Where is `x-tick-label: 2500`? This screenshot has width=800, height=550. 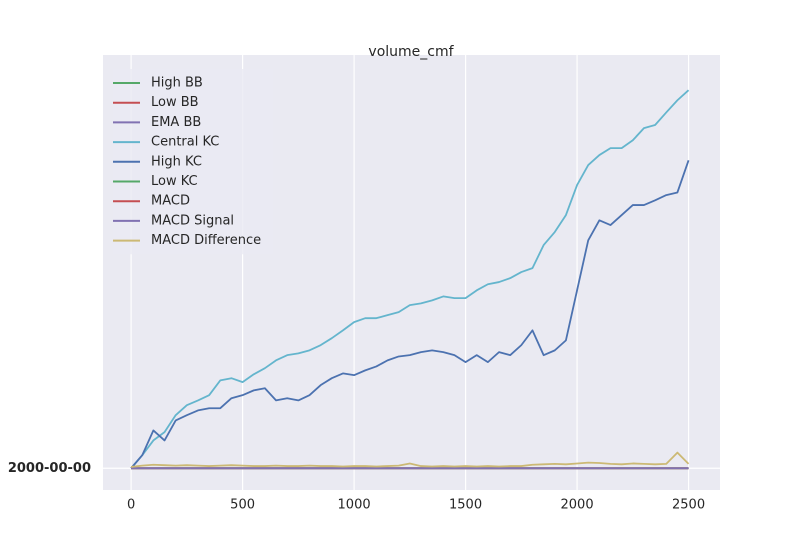
x-tick-label: 2500 is located at coordinates (688, 505).